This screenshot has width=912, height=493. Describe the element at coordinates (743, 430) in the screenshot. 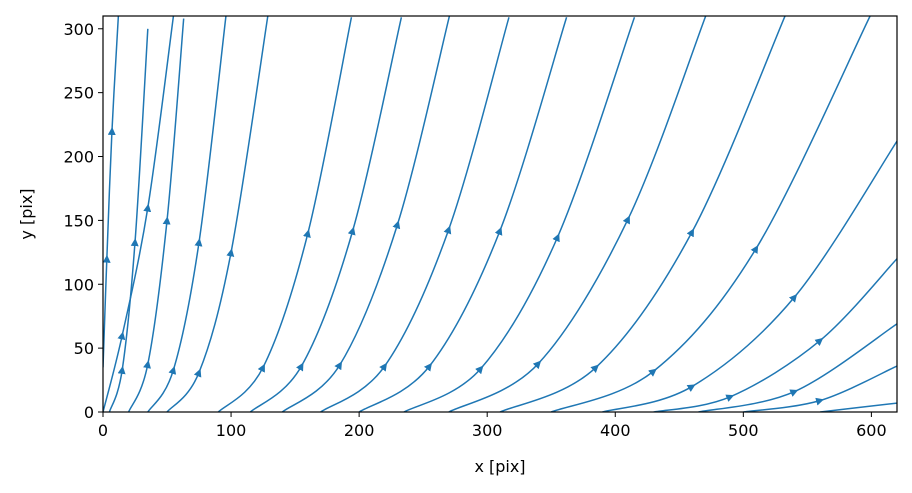

I see `x-tick-label: 500` at that location.